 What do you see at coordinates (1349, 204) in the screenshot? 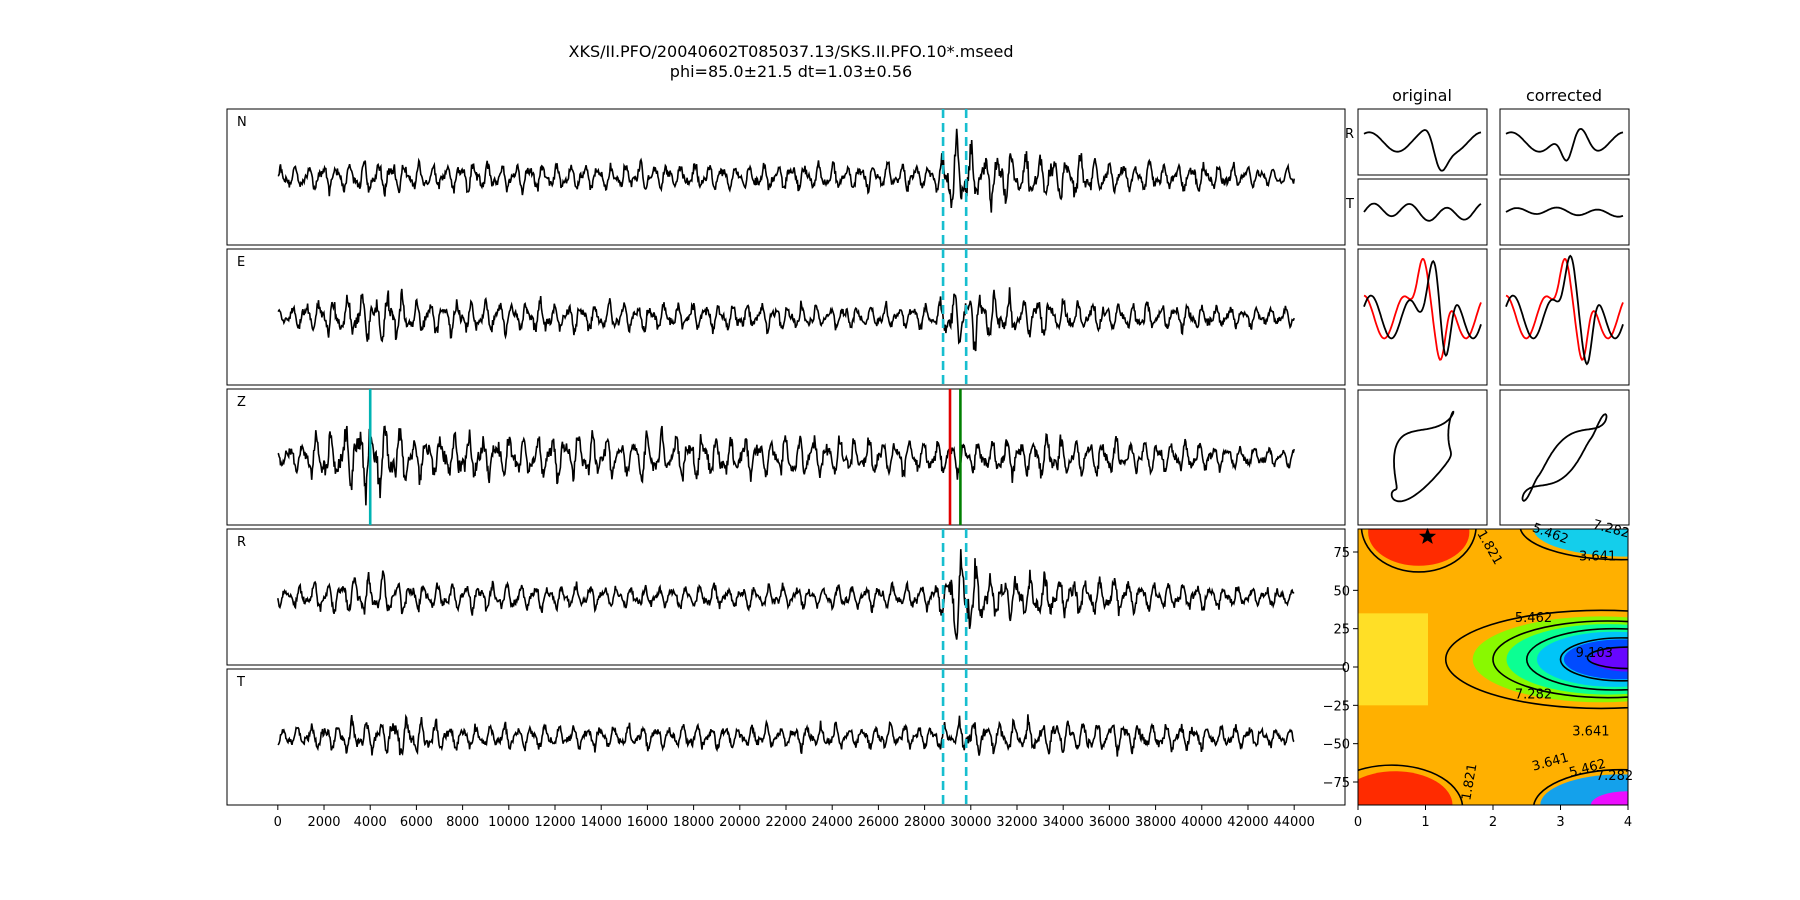
I see `pm-row-label: T` at bounding box center [1349, 204].